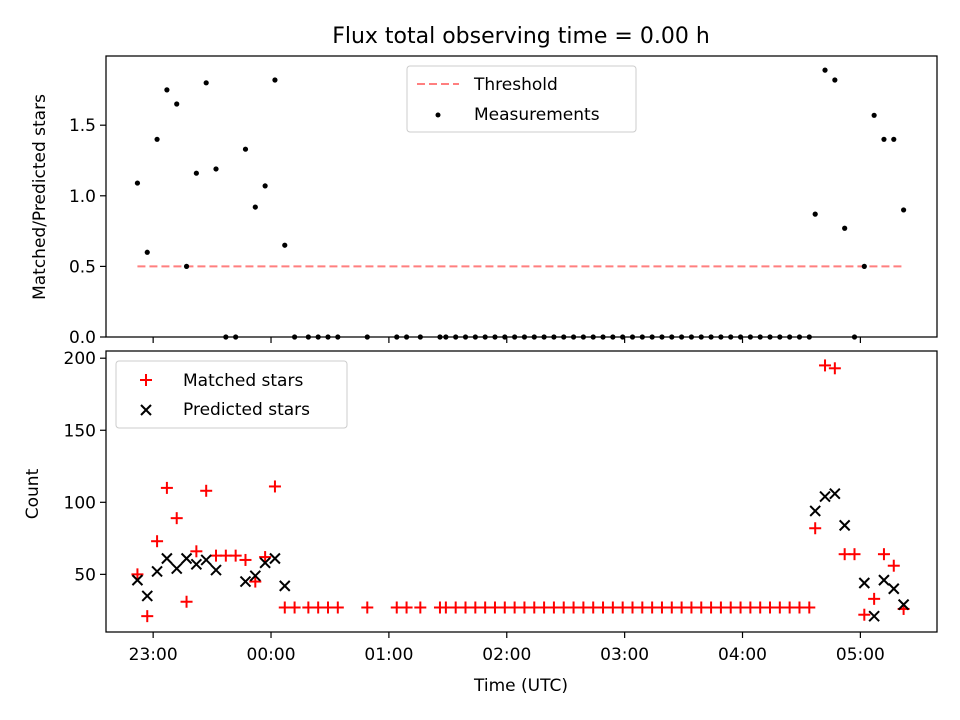  What do you see at coordinates (624, 655) in the screenshot?
I see `x-tick-label: 03:00` at bounding box center [624, 655].